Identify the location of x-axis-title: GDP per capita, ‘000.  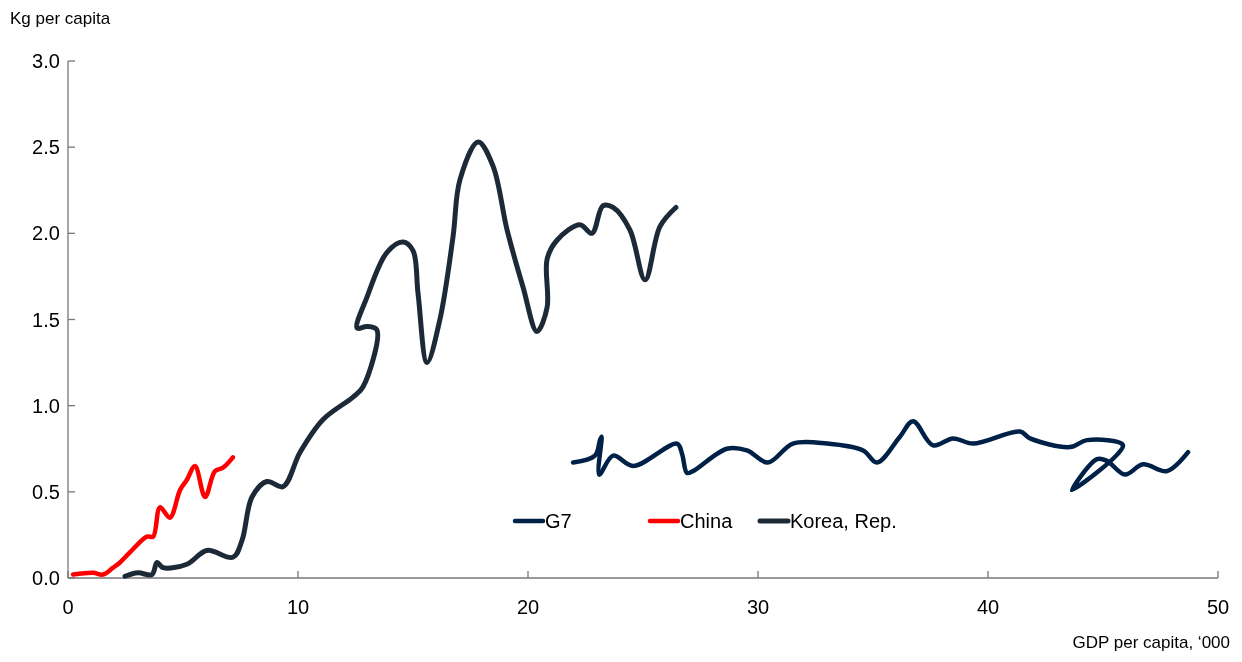
(1151, 642).